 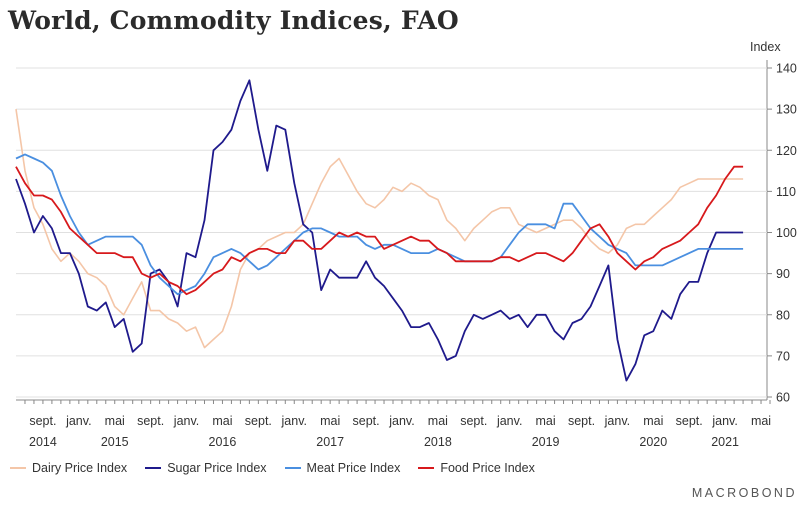 I want to click on legend-swatch-food, so click(x=426, y=468).